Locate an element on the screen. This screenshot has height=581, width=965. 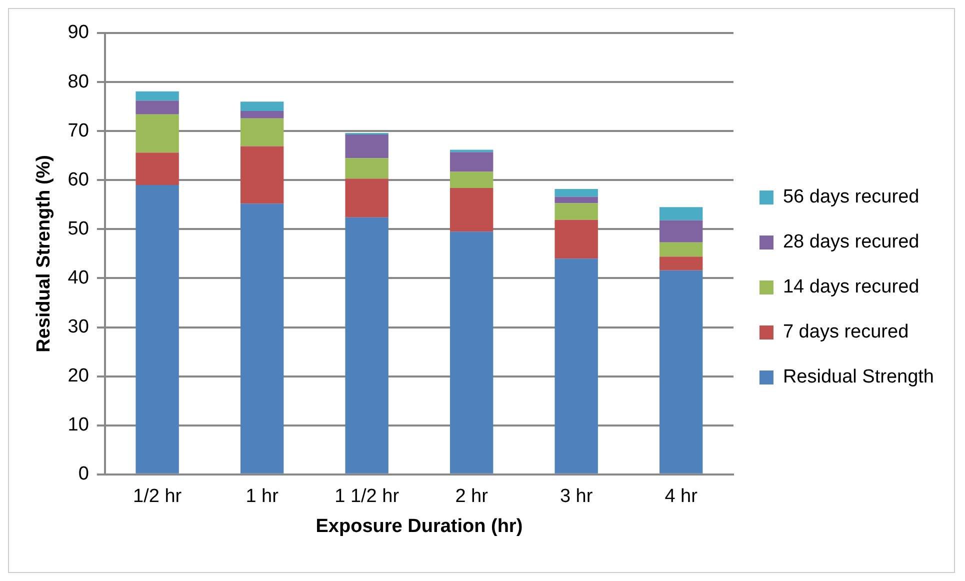
y-tick-label: 50 is located at coordinates (78, 229).